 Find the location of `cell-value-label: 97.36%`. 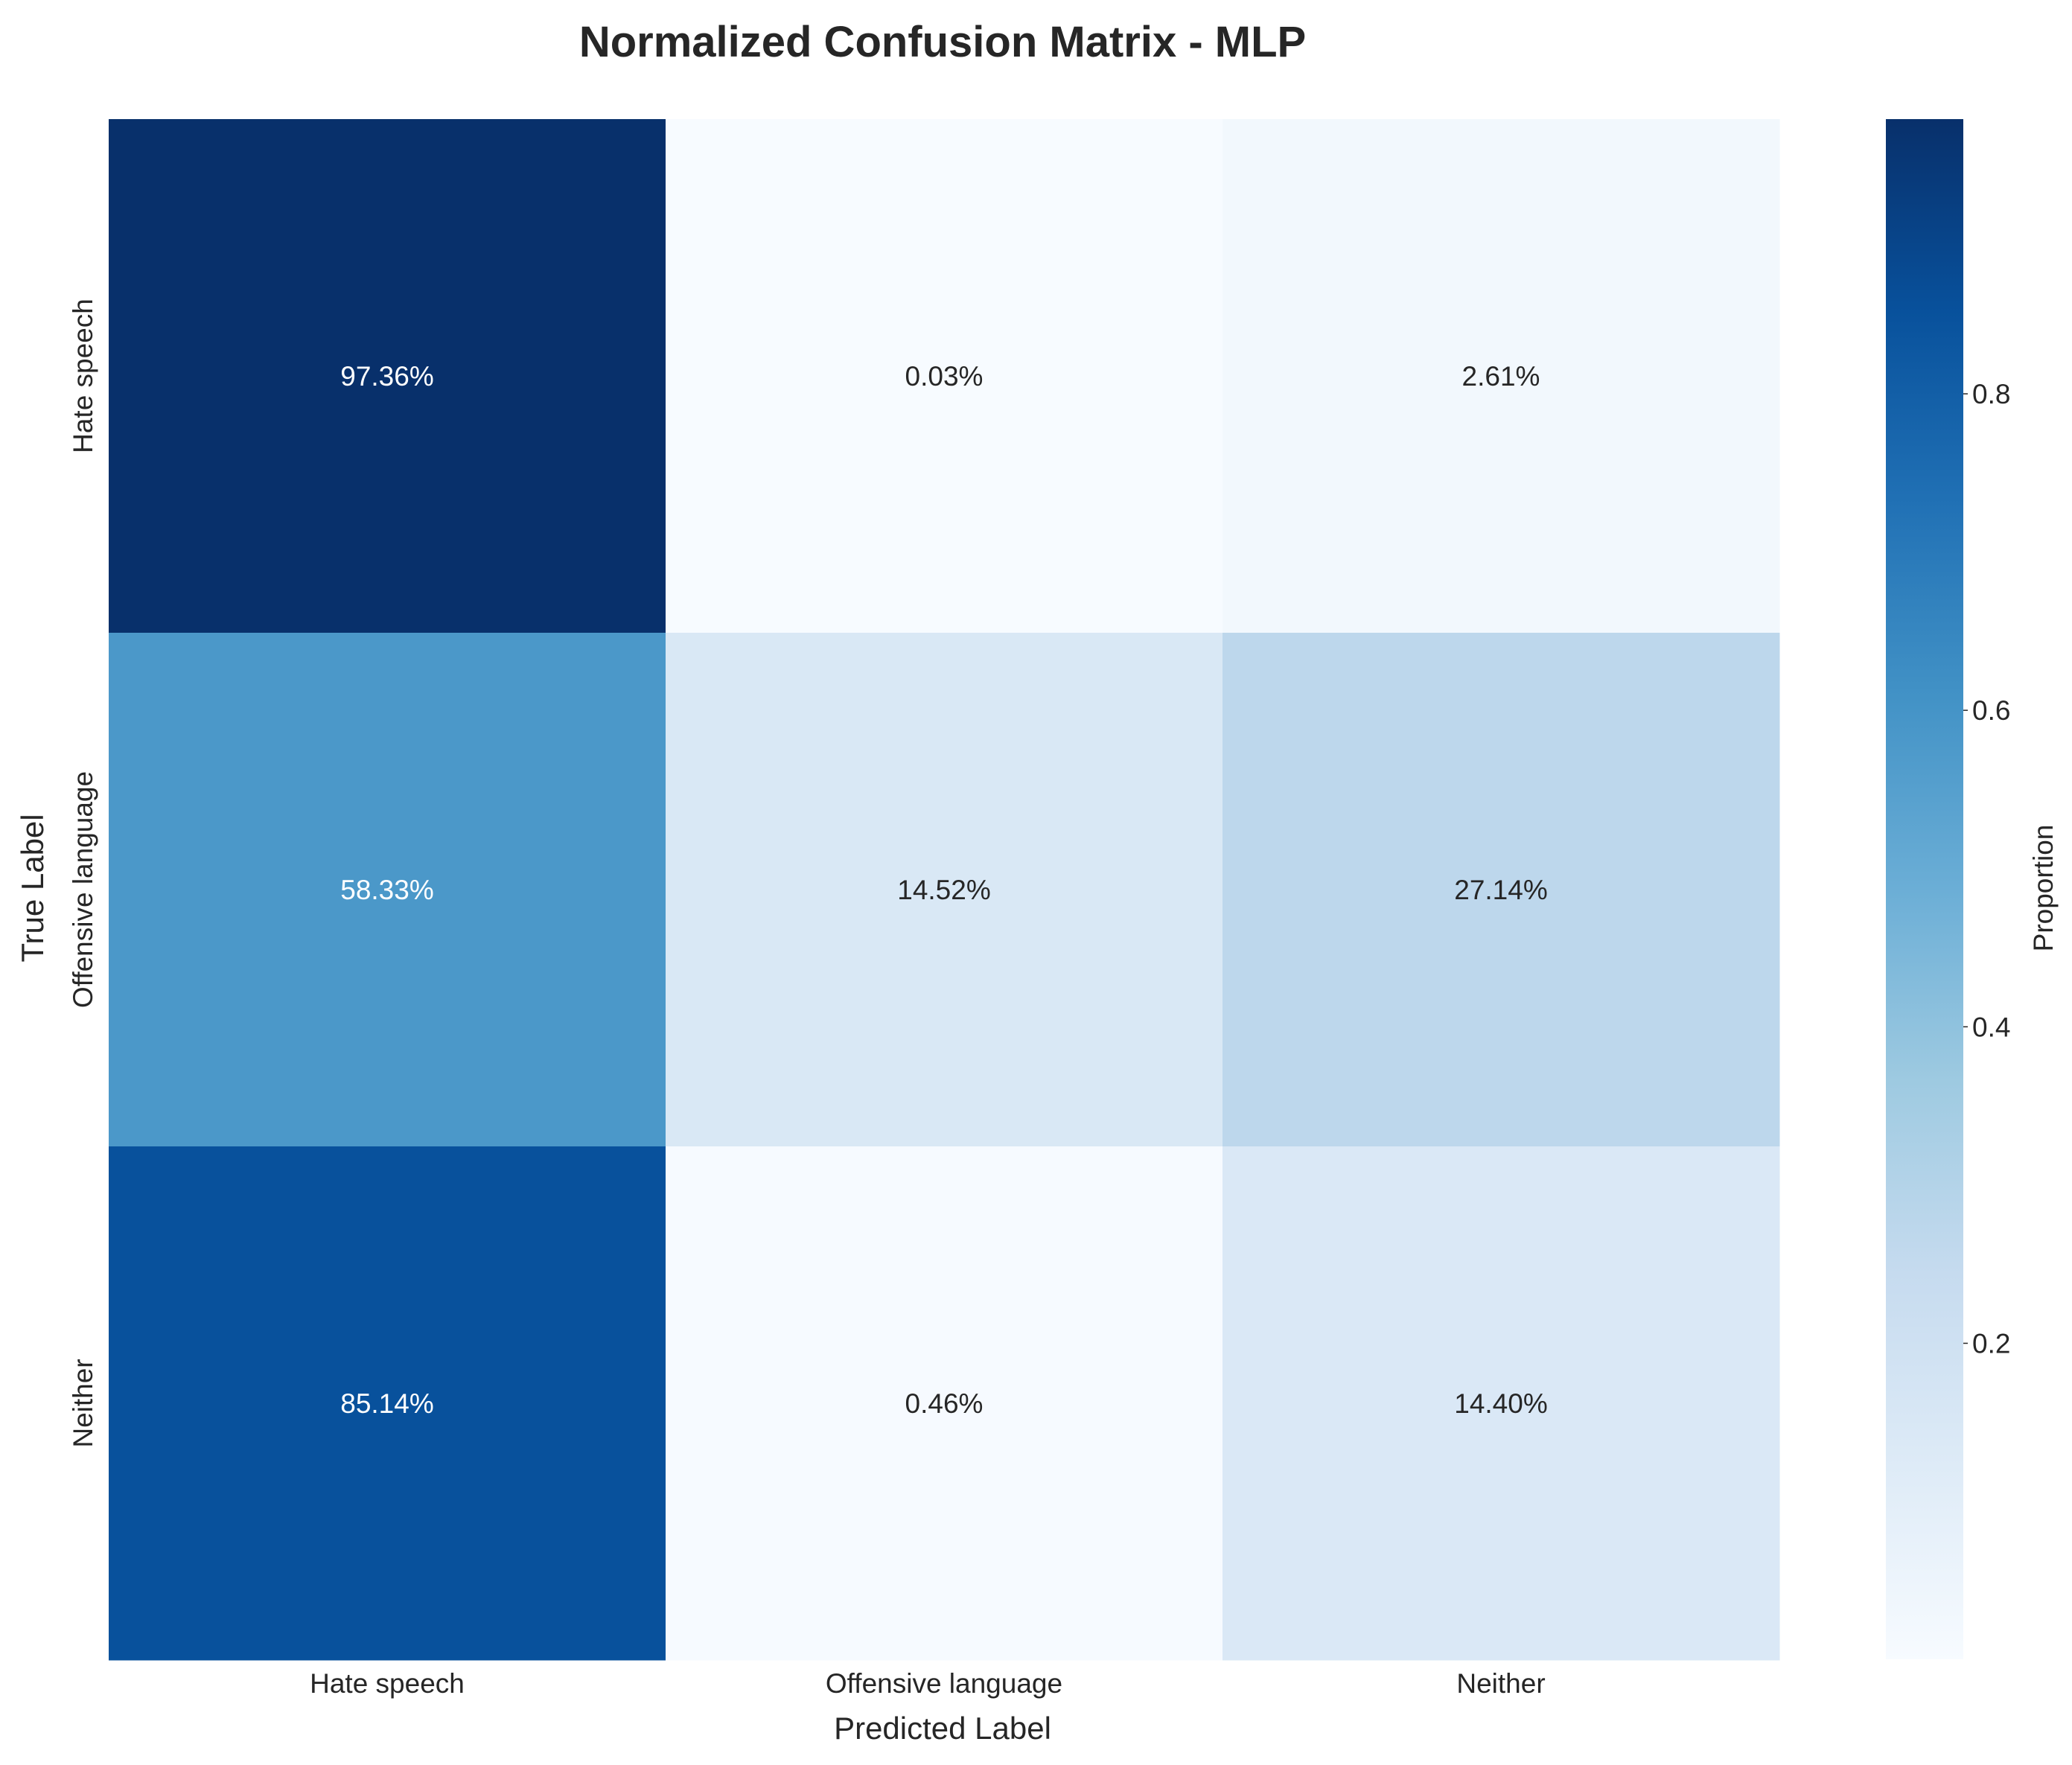

cell-value-label: 97.36% is located at coordinates (387, 376).